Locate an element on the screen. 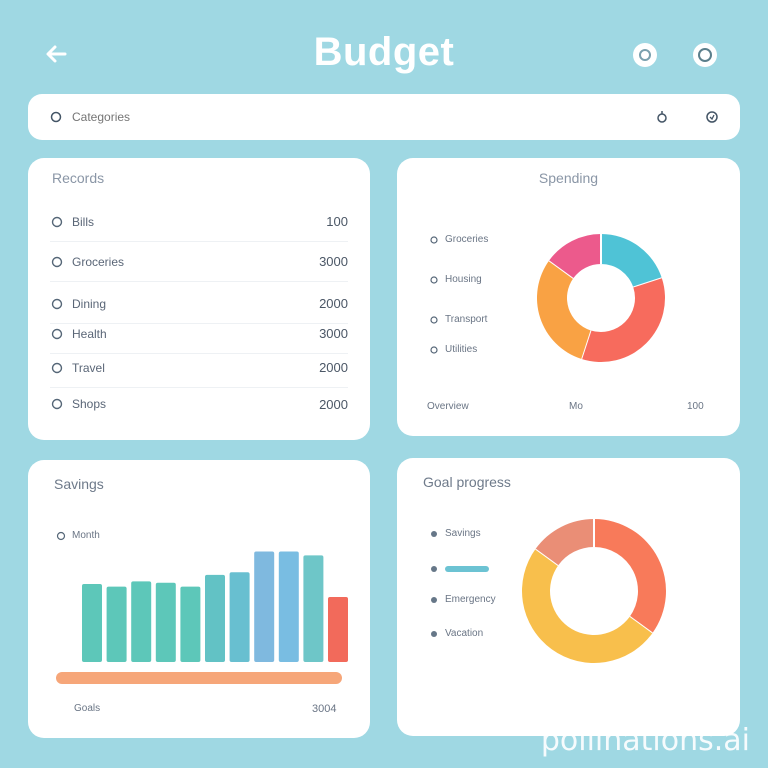 The height and width of the screenshot is (768, 768). goals-legend-item: Vacation is located at coordinates (456, 633).